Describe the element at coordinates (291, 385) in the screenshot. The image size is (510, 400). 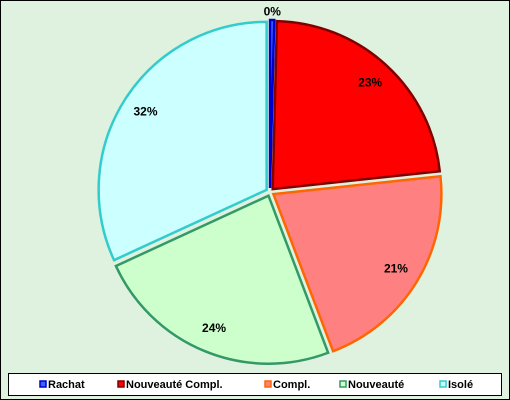
I see `legend-label: Compl.` at that location.